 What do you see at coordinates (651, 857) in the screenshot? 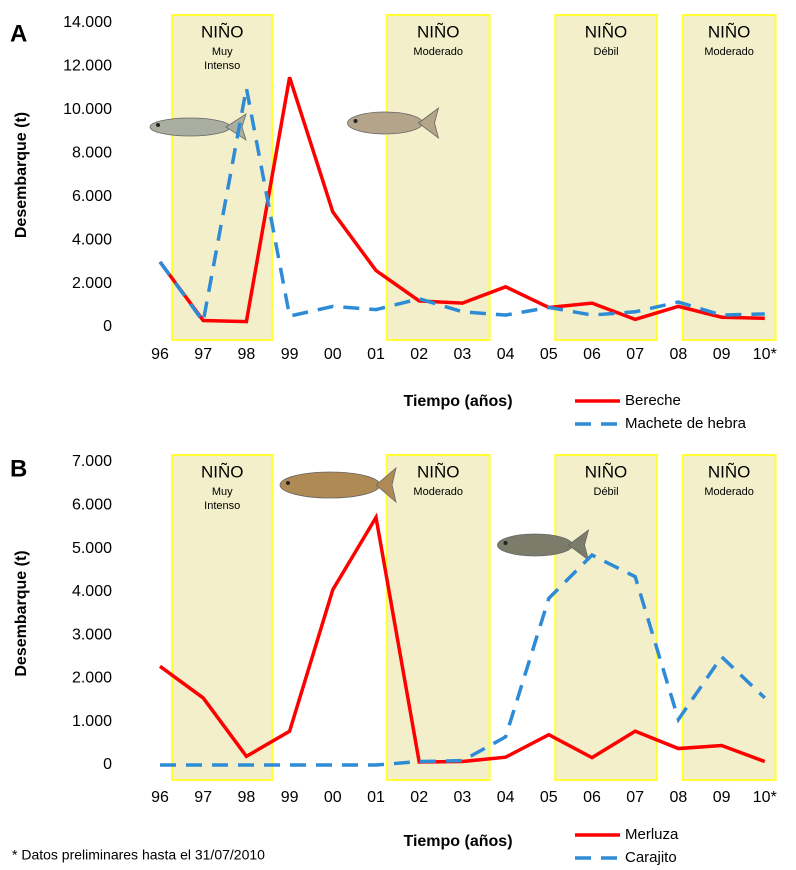
I see `legend-label: Carajito` at bounding box center [651, 857].